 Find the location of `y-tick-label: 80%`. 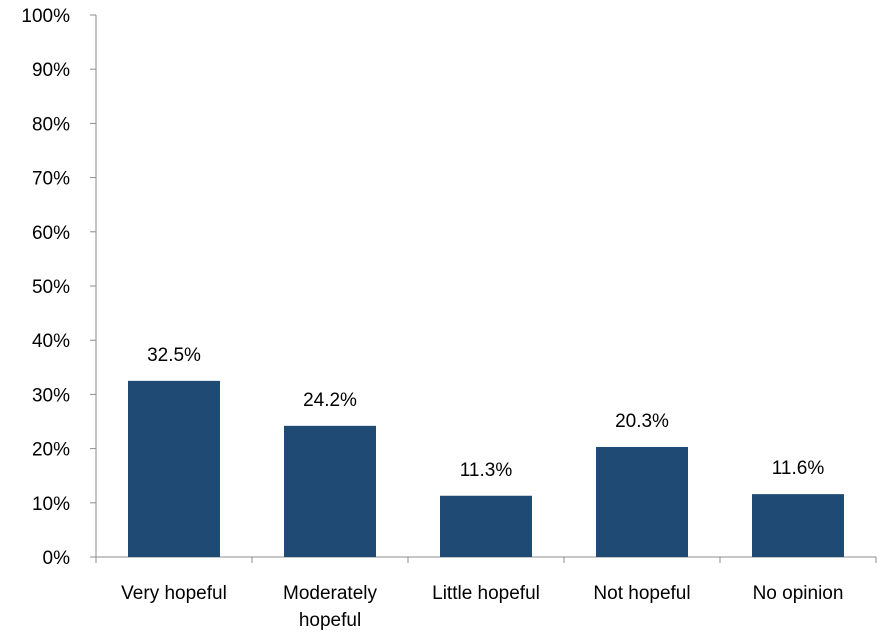

y-tick-label: 80% is located at coordinates (51, 124).